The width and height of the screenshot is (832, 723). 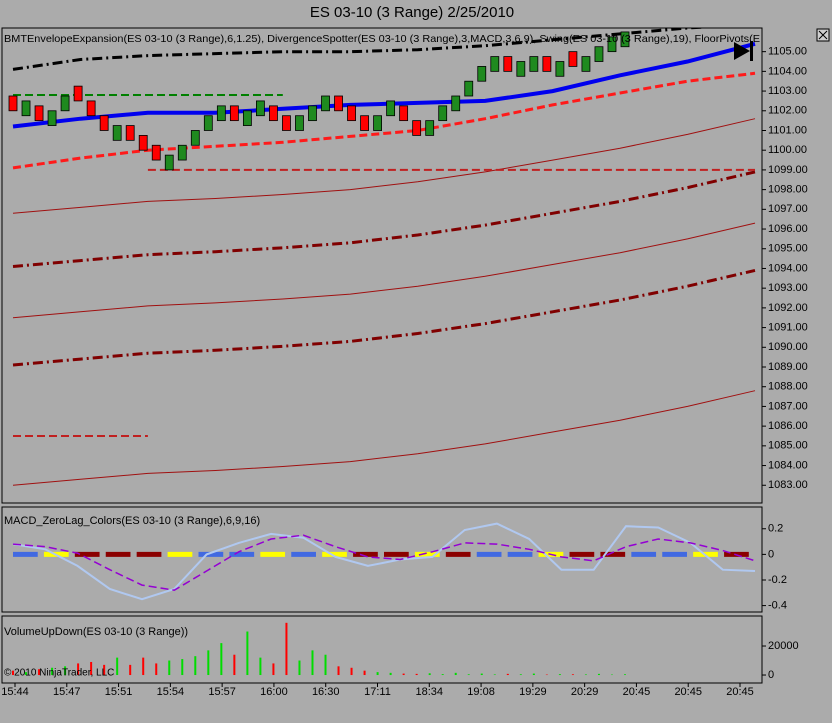 I want to click on go-to-end-icon, so click(x=743, y=51).